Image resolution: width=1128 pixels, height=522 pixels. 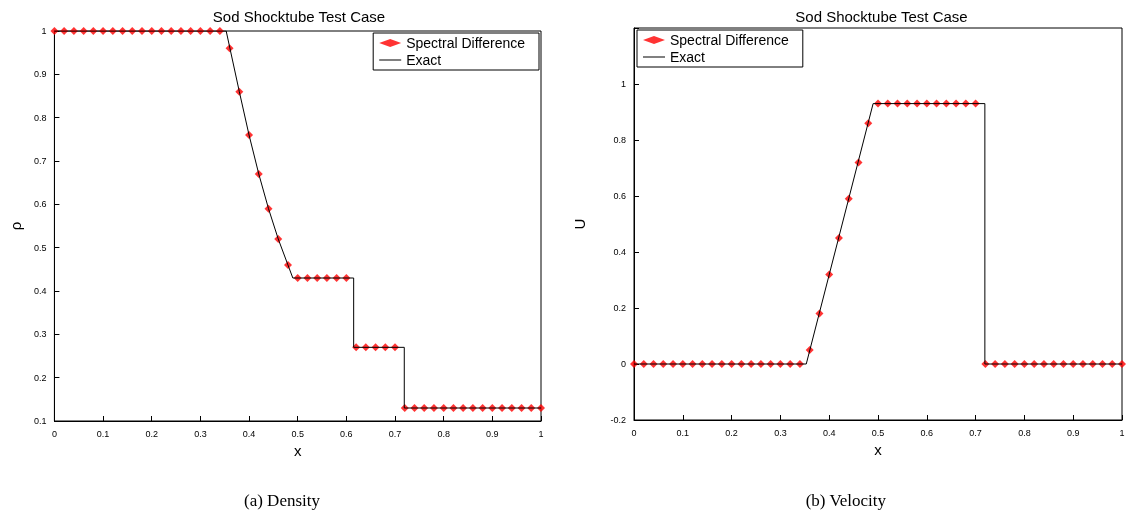 What do you see at coordinates (846, 500) in the screenshot?
I see `text: (b) Velocity` at bounding box center [846, 500].